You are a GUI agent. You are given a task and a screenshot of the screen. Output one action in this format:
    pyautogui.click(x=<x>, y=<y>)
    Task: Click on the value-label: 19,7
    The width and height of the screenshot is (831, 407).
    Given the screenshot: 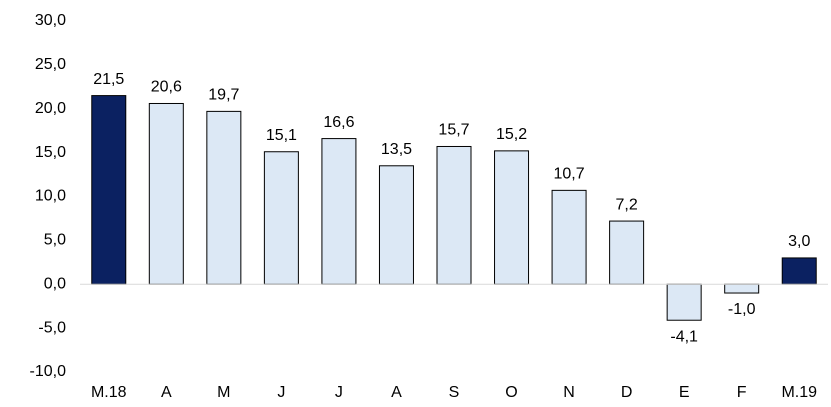 What is the action you would take?
    pyautogui.click(x=223, y=95)
    